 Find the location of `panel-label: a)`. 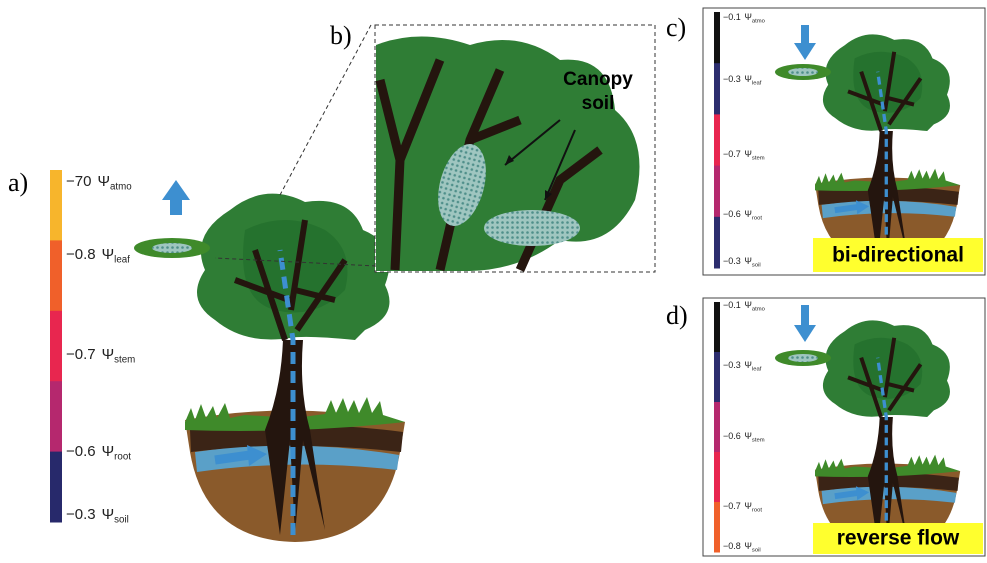

panel-label: a) is located at coordinates (18, 182).